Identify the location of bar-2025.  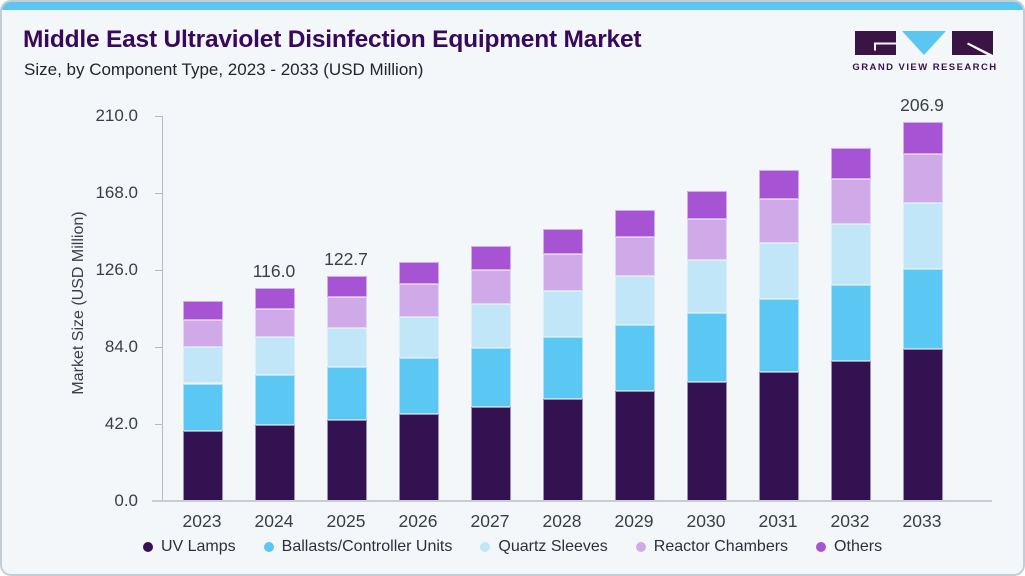
(347, 388).